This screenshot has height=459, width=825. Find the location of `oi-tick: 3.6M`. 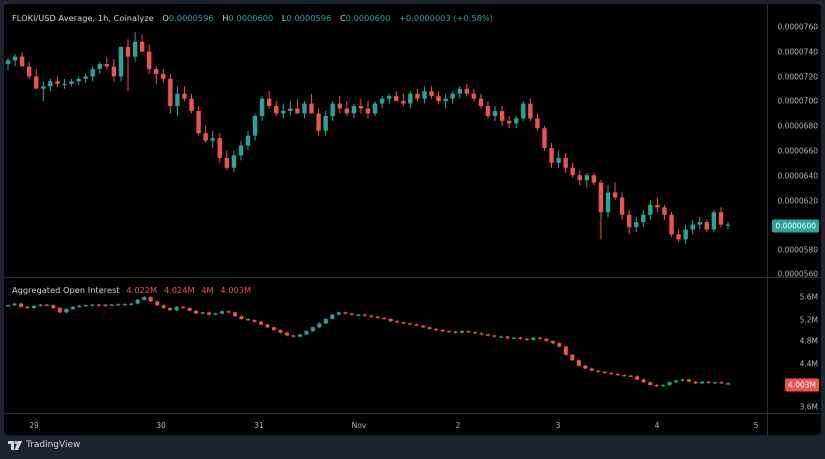

oi-tick: 3.6M is located at coordinates (808, 407).